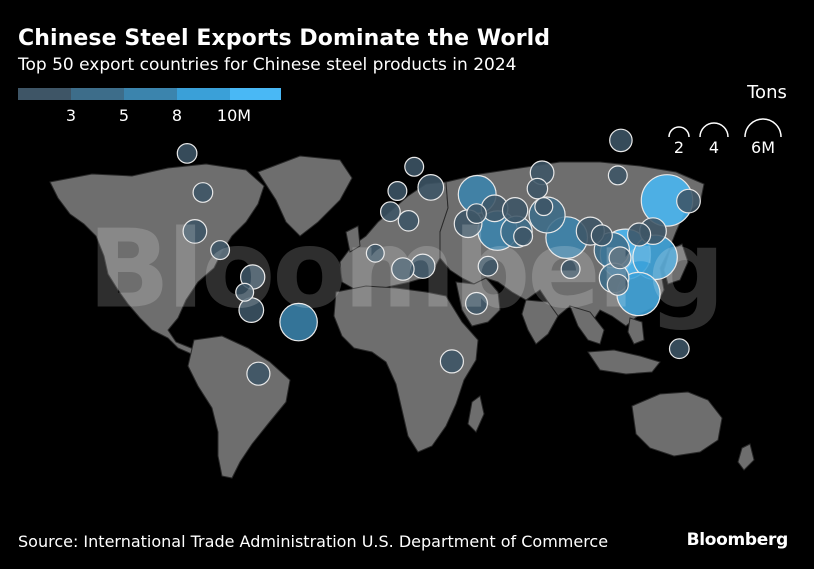  I want to click on brand-logo: Bloomberg, so click(737, 540).